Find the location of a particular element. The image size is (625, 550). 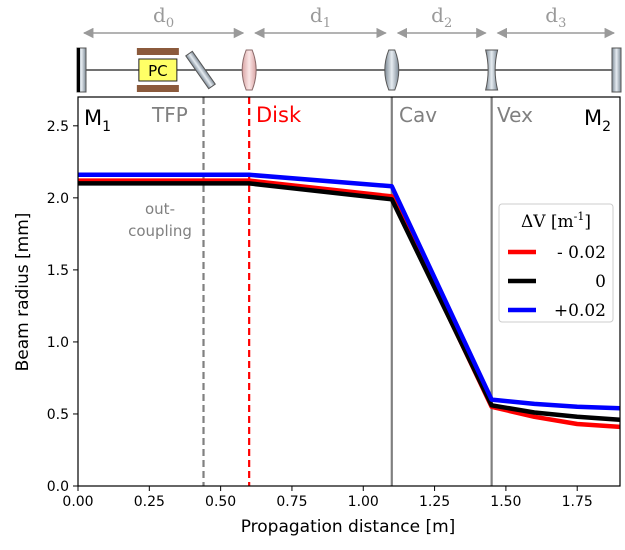

distance-label-0: d0 is located at coordinates (163, 17).